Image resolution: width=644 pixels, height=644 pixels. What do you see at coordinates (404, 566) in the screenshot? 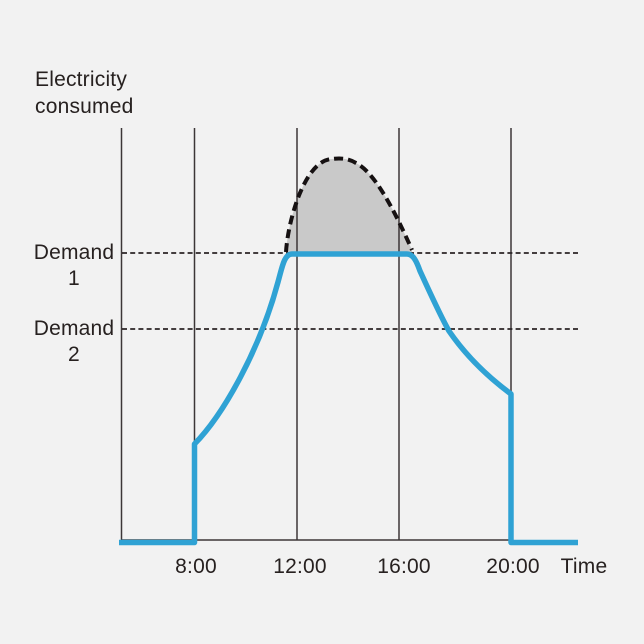
I see `x-tick-1600: 16:00` at bounding box center [404, 566].